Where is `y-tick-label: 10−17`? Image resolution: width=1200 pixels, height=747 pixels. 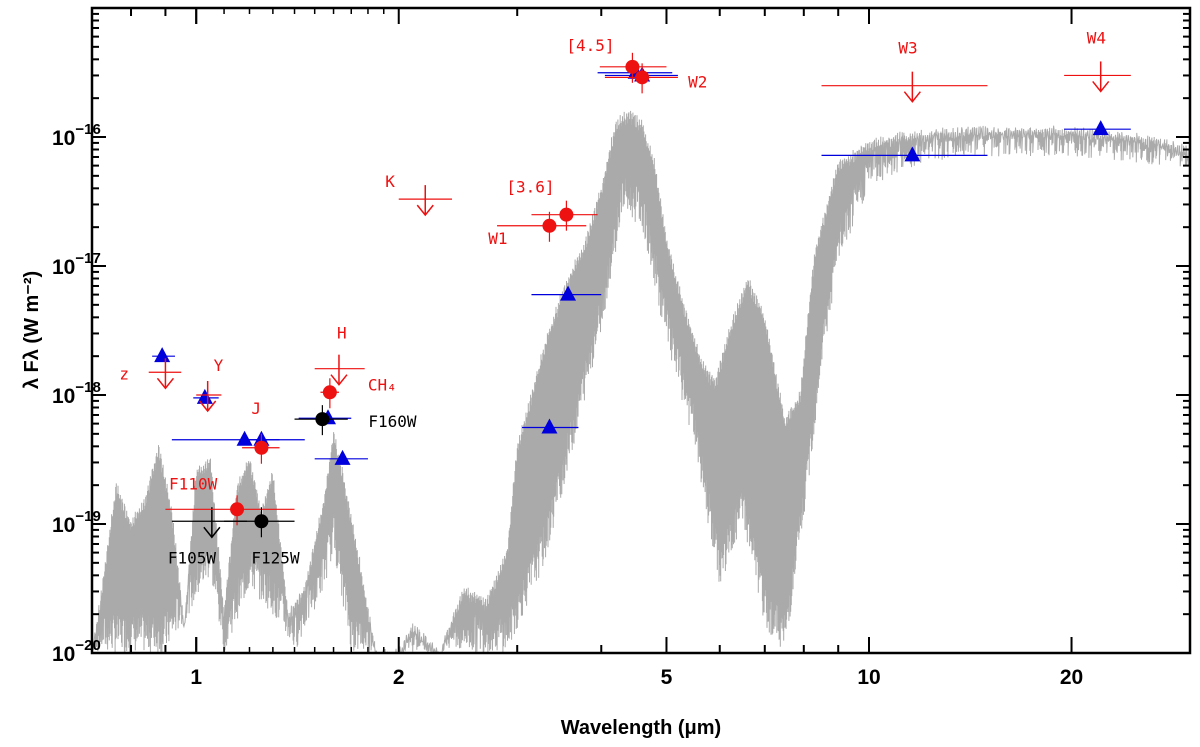
y-tick-label: 10−17 is located at coordinates (76, 264).